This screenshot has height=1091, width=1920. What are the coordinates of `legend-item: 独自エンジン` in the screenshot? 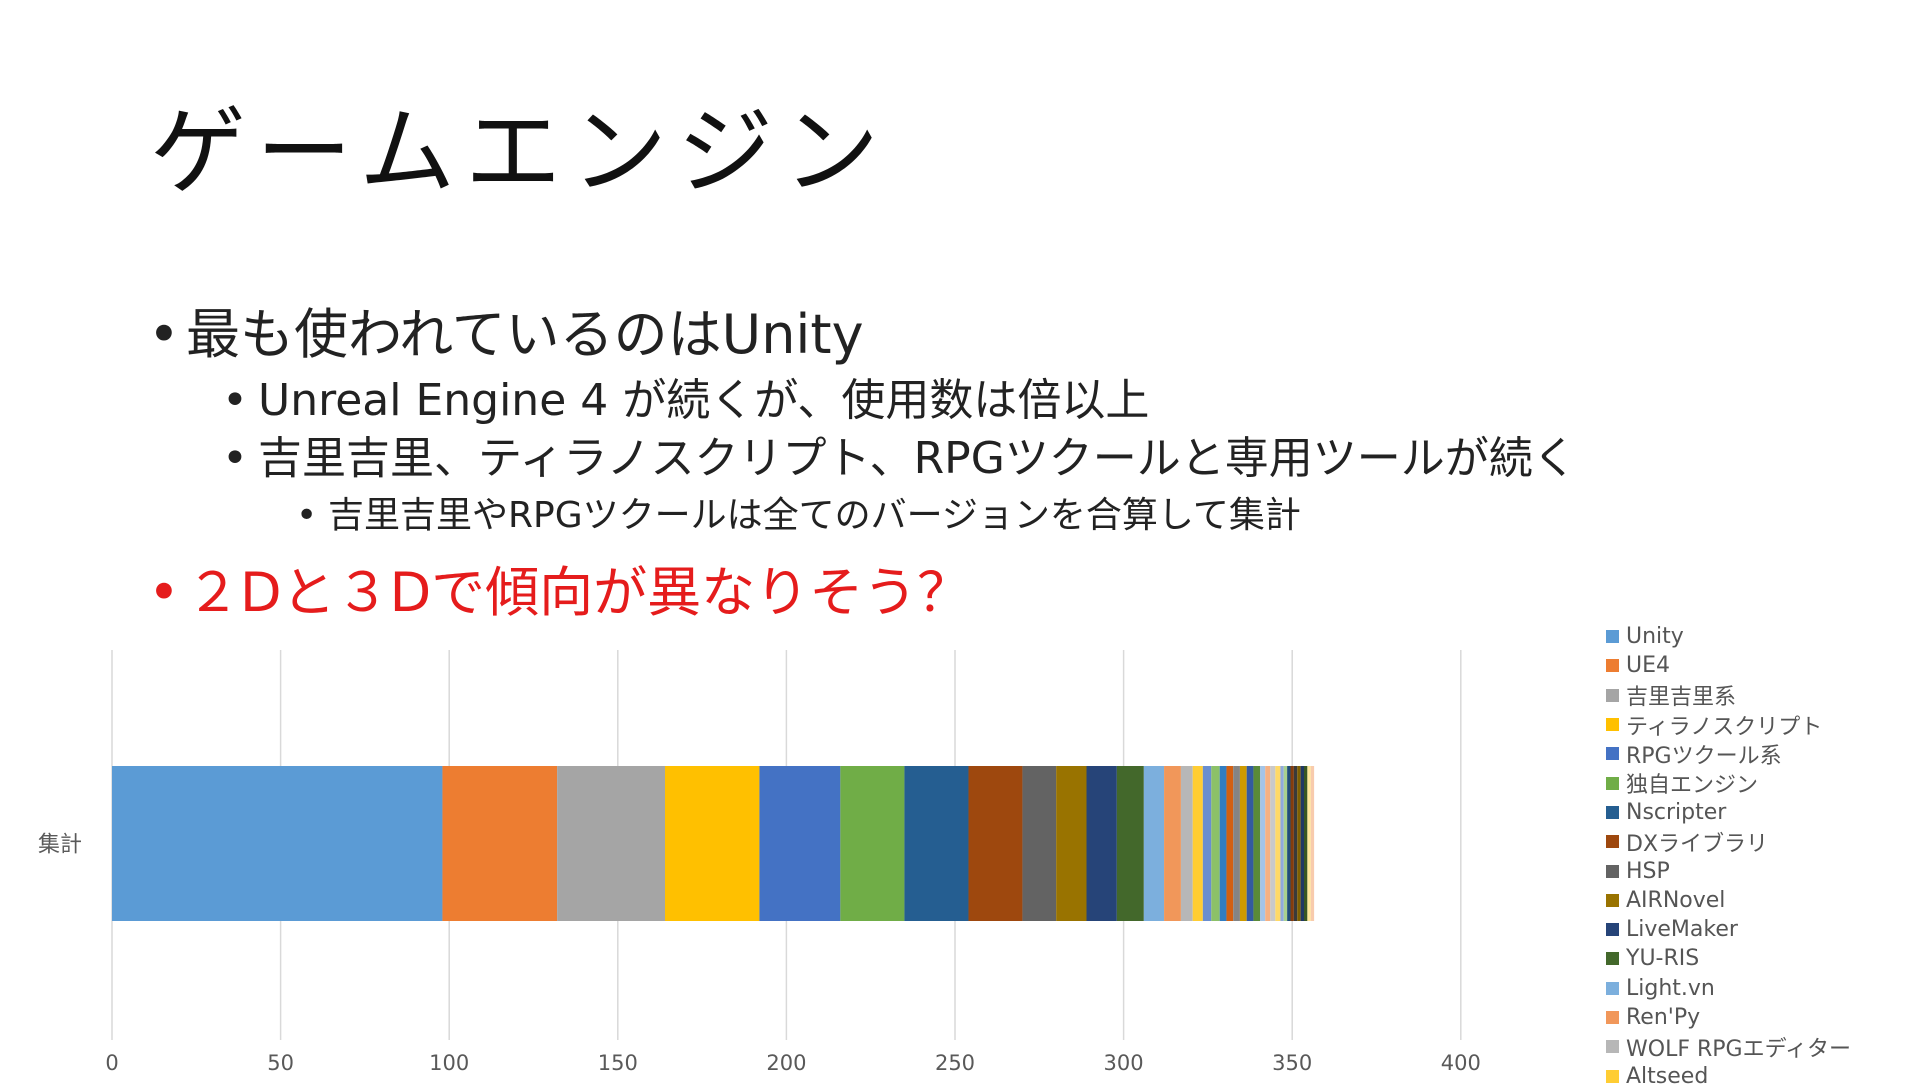 It's located at (1728, 783).